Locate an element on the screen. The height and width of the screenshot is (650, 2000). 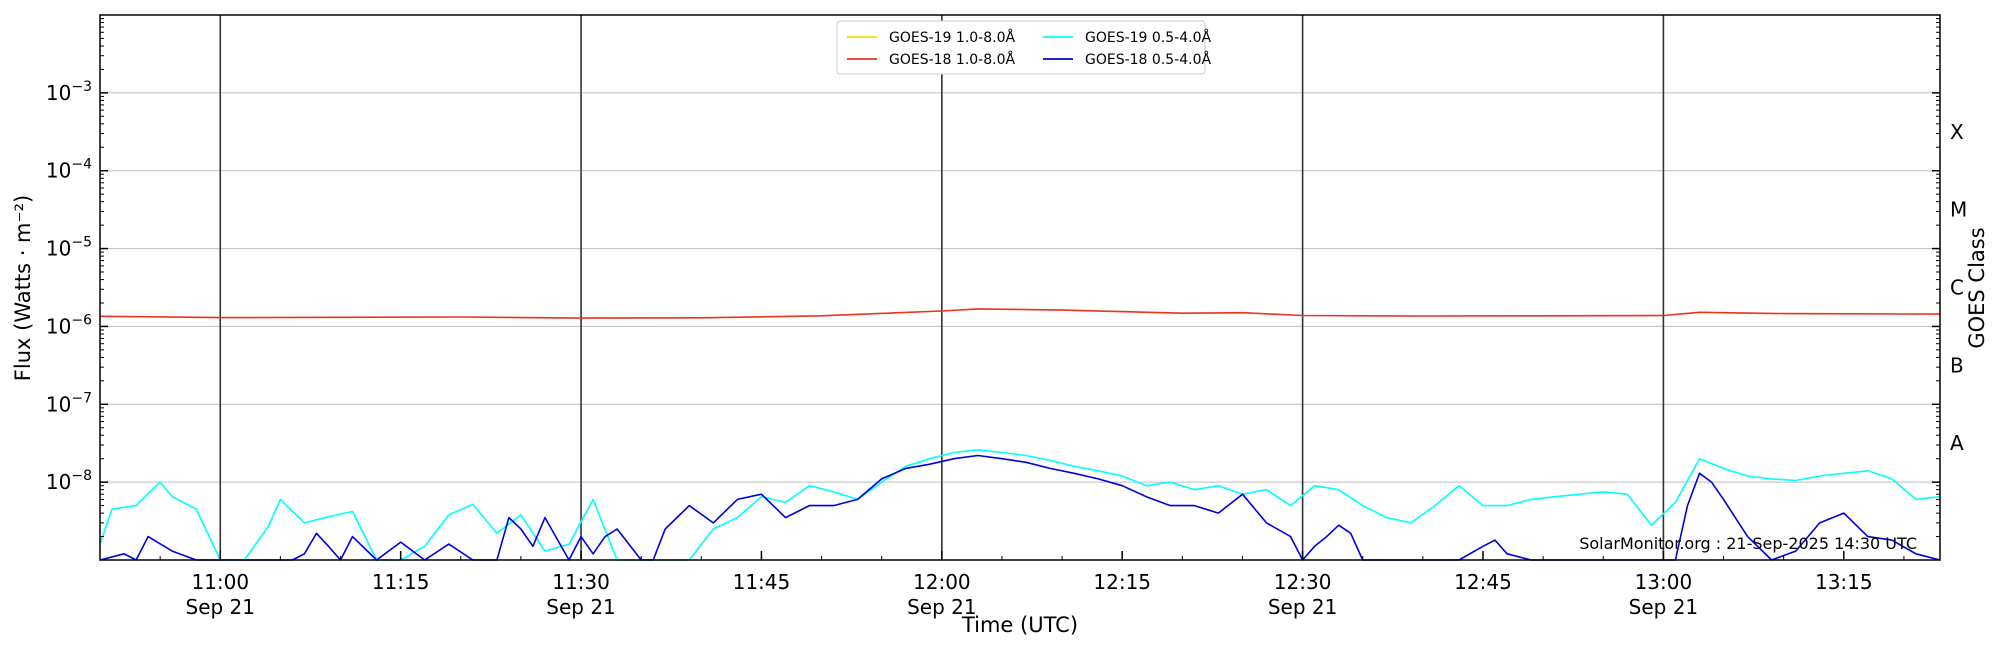
x-tick-label: 11:45 is located at coordinates (762, 582).